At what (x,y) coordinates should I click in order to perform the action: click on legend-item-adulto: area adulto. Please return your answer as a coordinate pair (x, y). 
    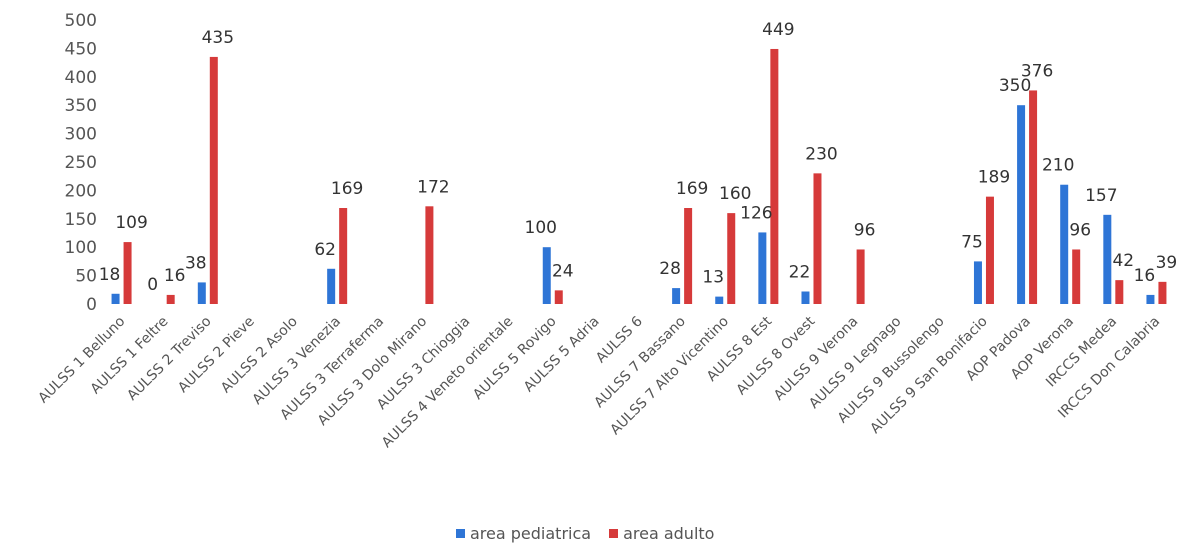
    Looking at the image, I should click on (661, 533).